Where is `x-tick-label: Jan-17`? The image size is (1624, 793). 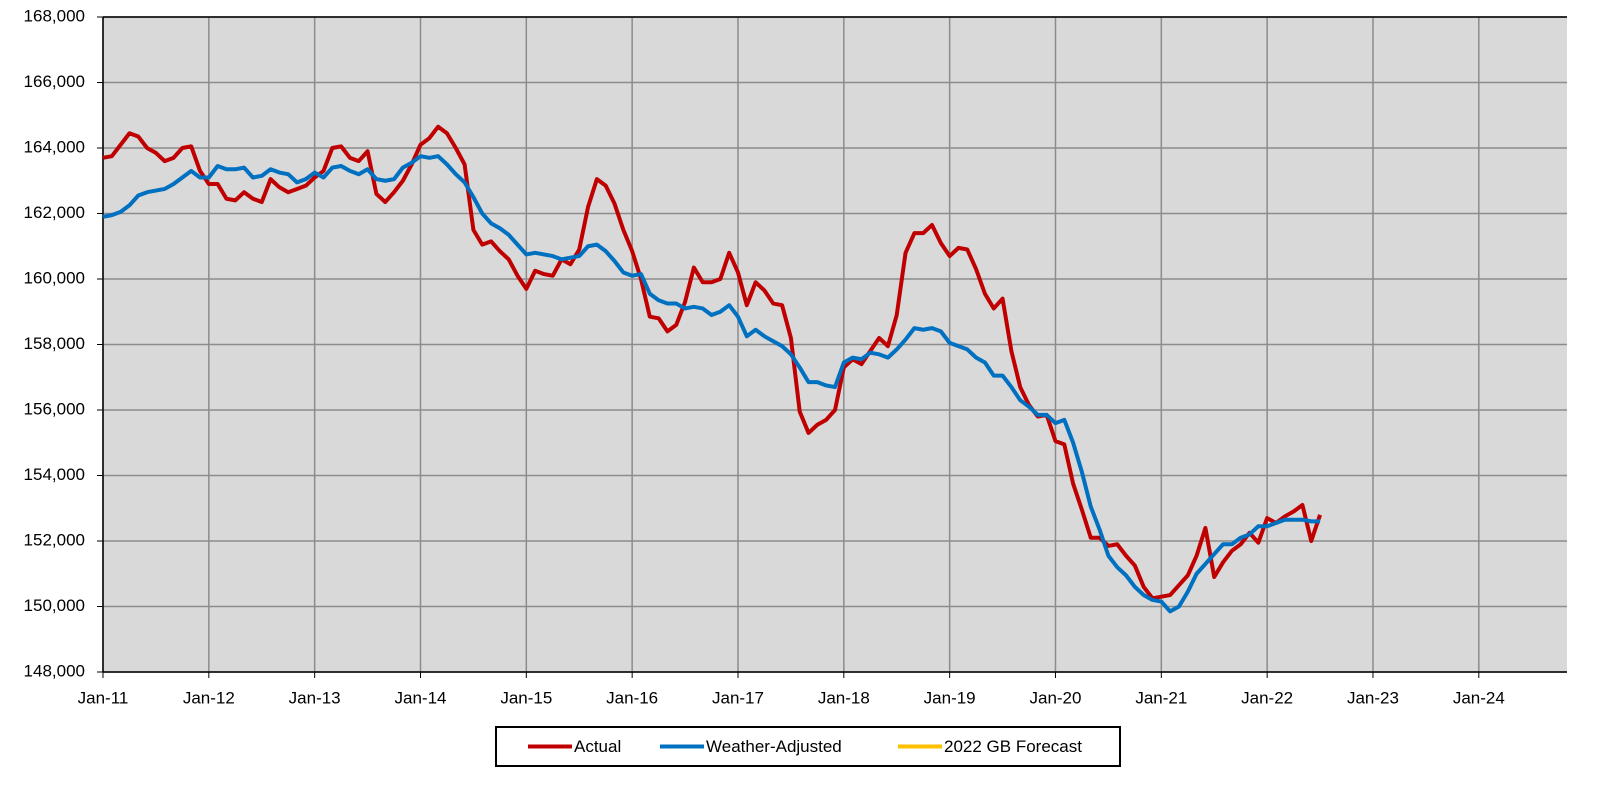
x-tick-label: Jan-17 is located at coordinates (738, 697).